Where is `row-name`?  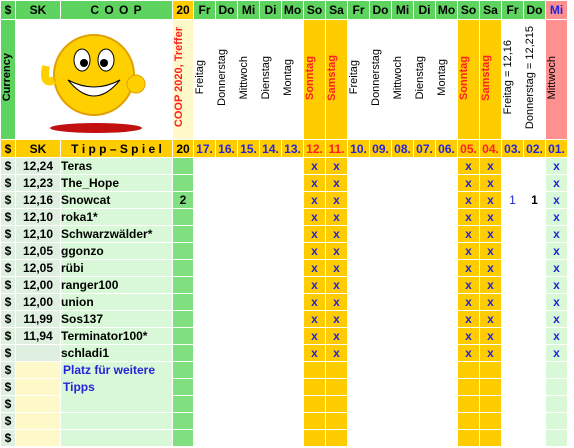
row-name is located at coordinates (116, 438).